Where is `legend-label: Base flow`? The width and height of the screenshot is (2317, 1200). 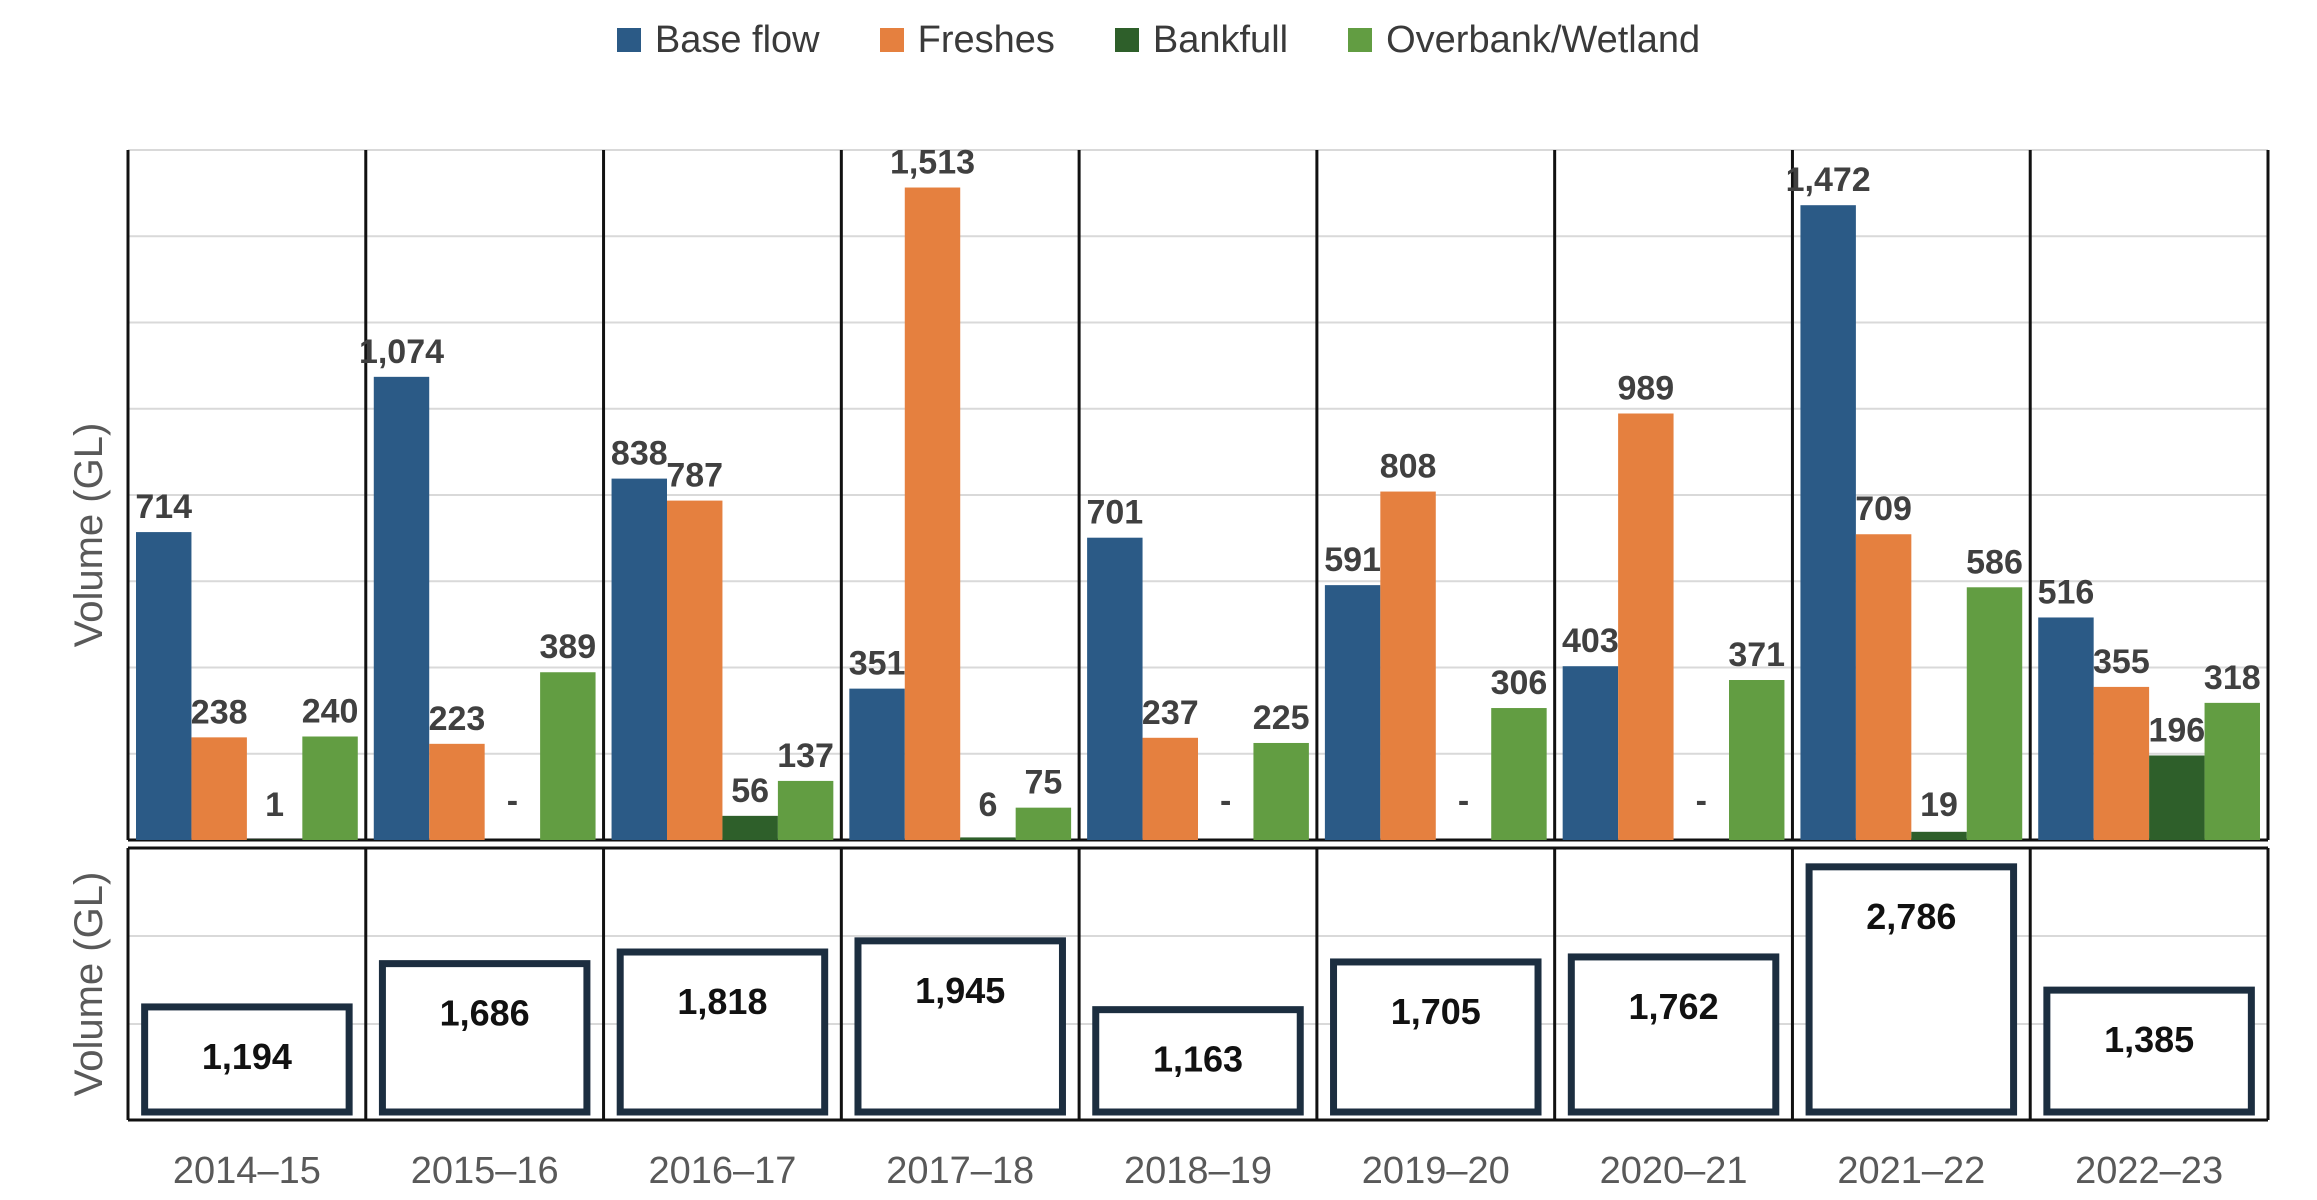
legend-label: Base flow is located at coordinates (737, 39).